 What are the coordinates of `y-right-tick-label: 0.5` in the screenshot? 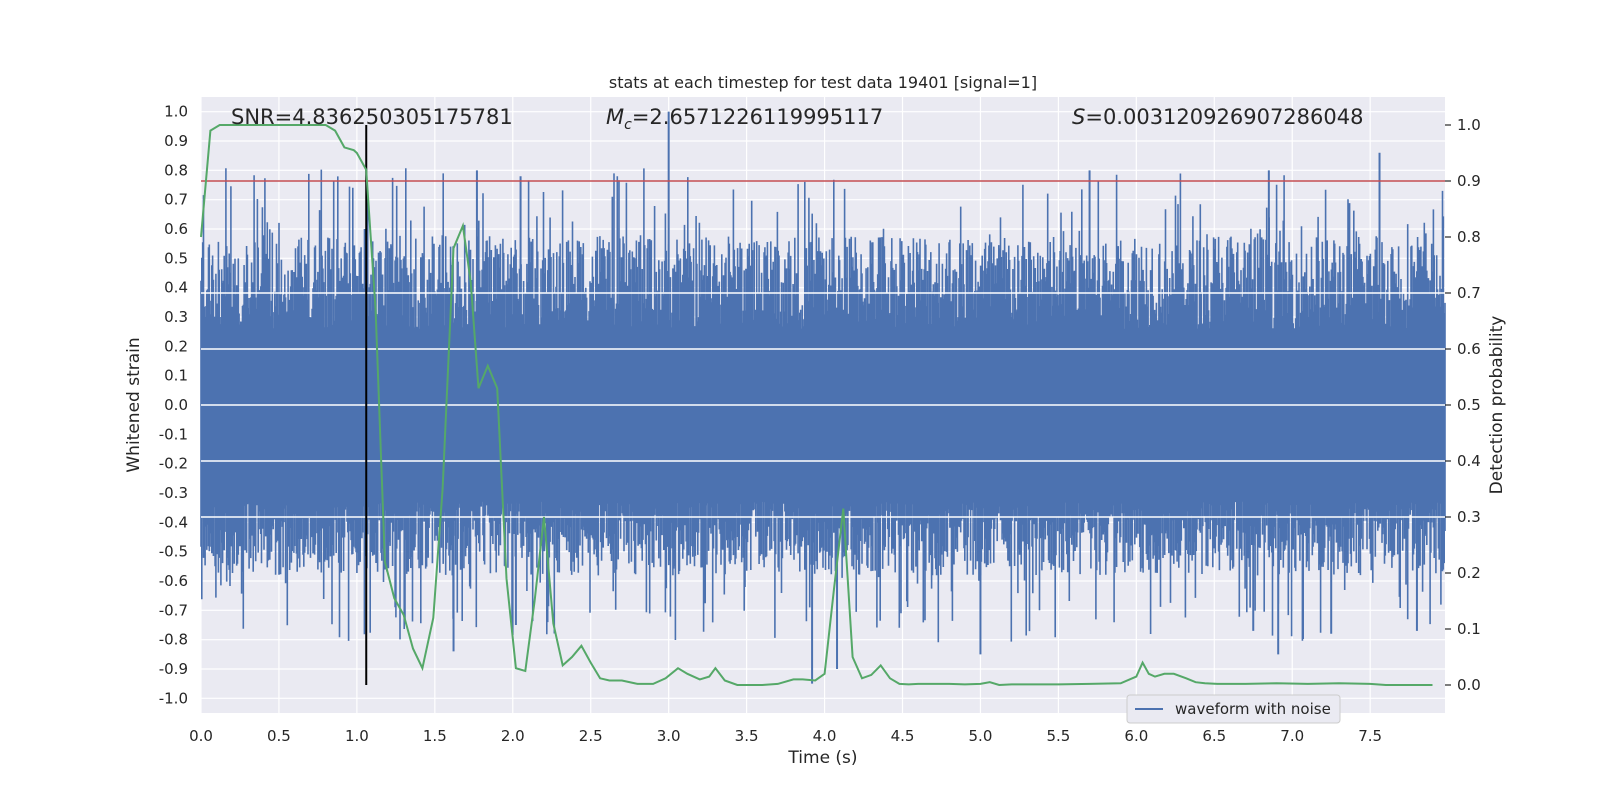 It's located at (1469, 405).